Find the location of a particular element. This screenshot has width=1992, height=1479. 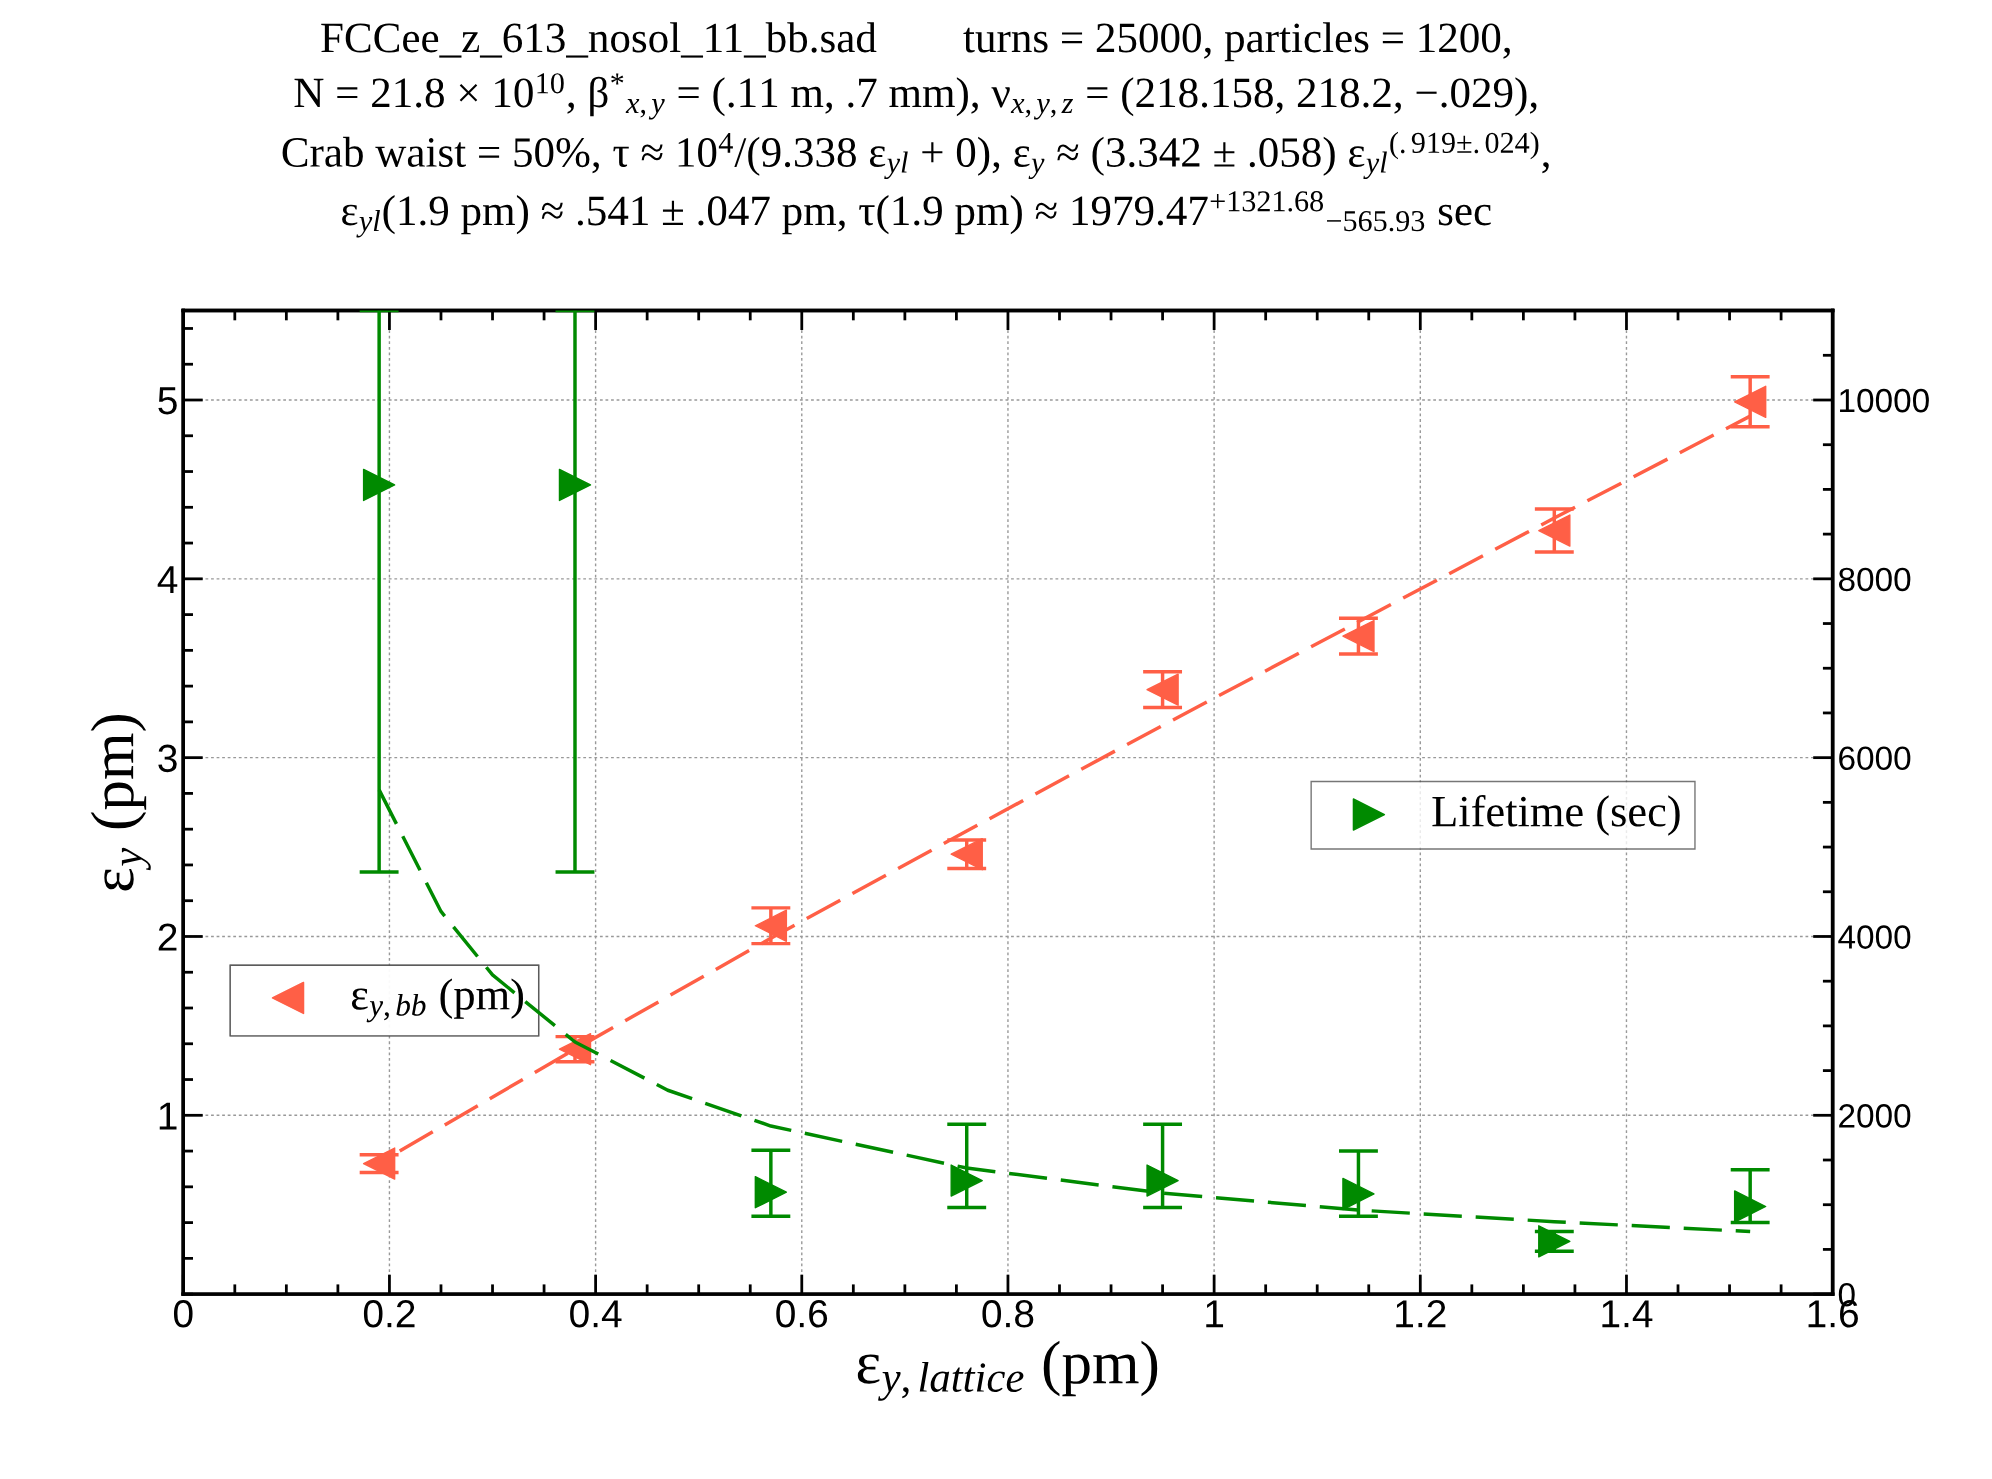

y2-tick-label: 6000 is located at coordinates (1875, 758).